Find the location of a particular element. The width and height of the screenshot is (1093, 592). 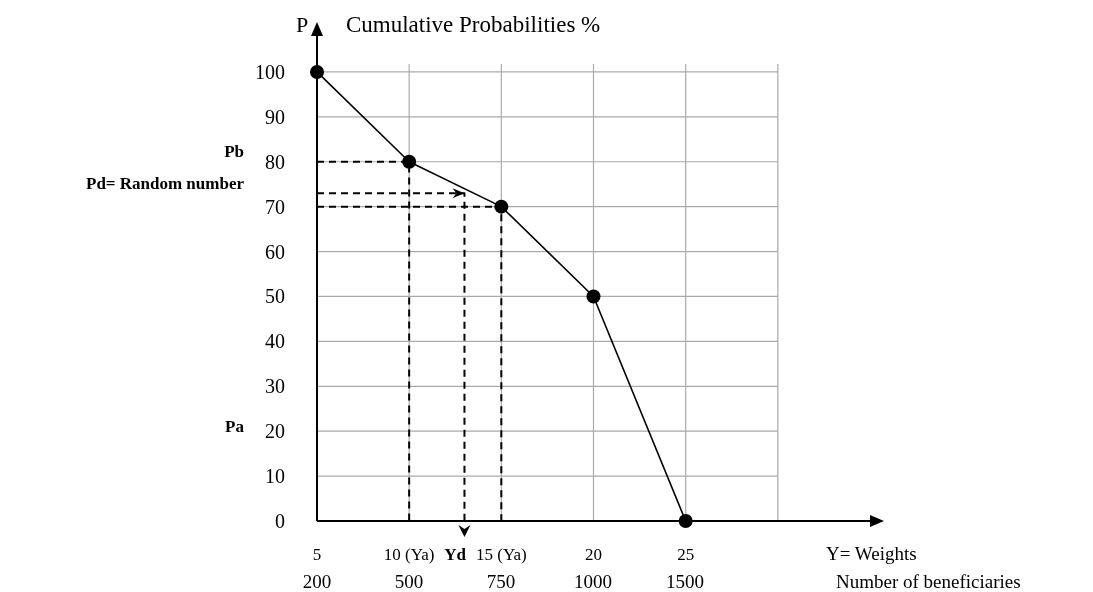

x-tick-label: 10 (Ya) is located at coordinates (409, 554).